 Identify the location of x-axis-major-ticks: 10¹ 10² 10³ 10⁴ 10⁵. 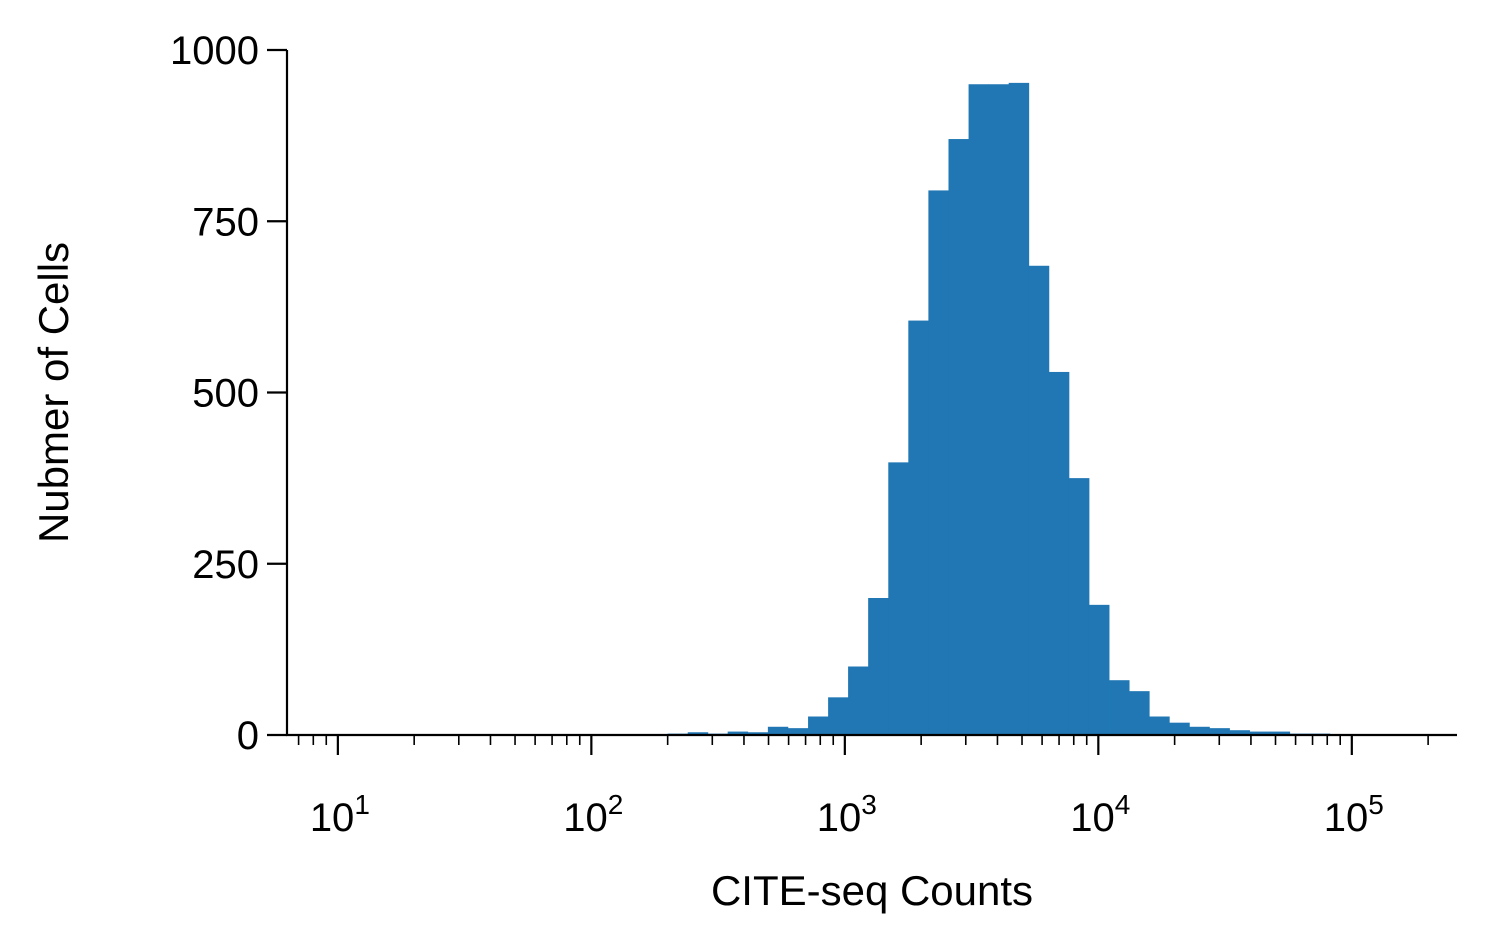
(847, 787).